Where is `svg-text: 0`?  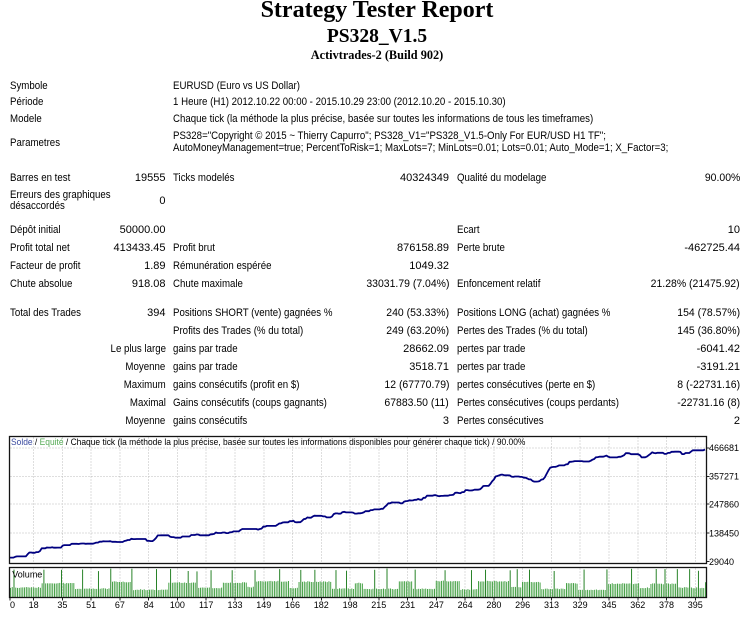
svg-text: 0 is located at coordinates (12, 605).